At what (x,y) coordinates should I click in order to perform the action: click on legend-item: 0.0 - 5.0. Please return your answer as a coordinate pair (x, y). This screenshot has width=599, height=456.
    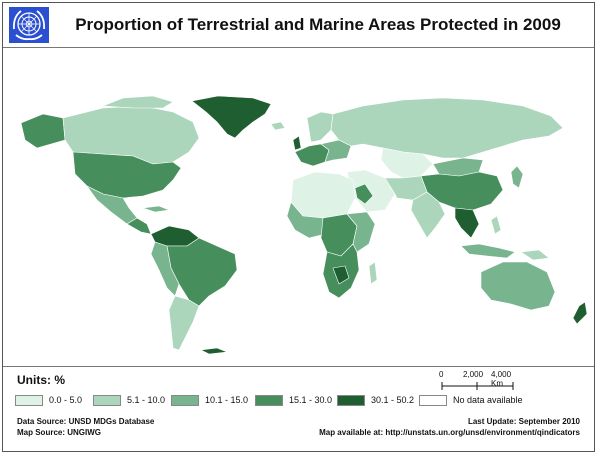
    Looking at the image, I should click on (48, 400).